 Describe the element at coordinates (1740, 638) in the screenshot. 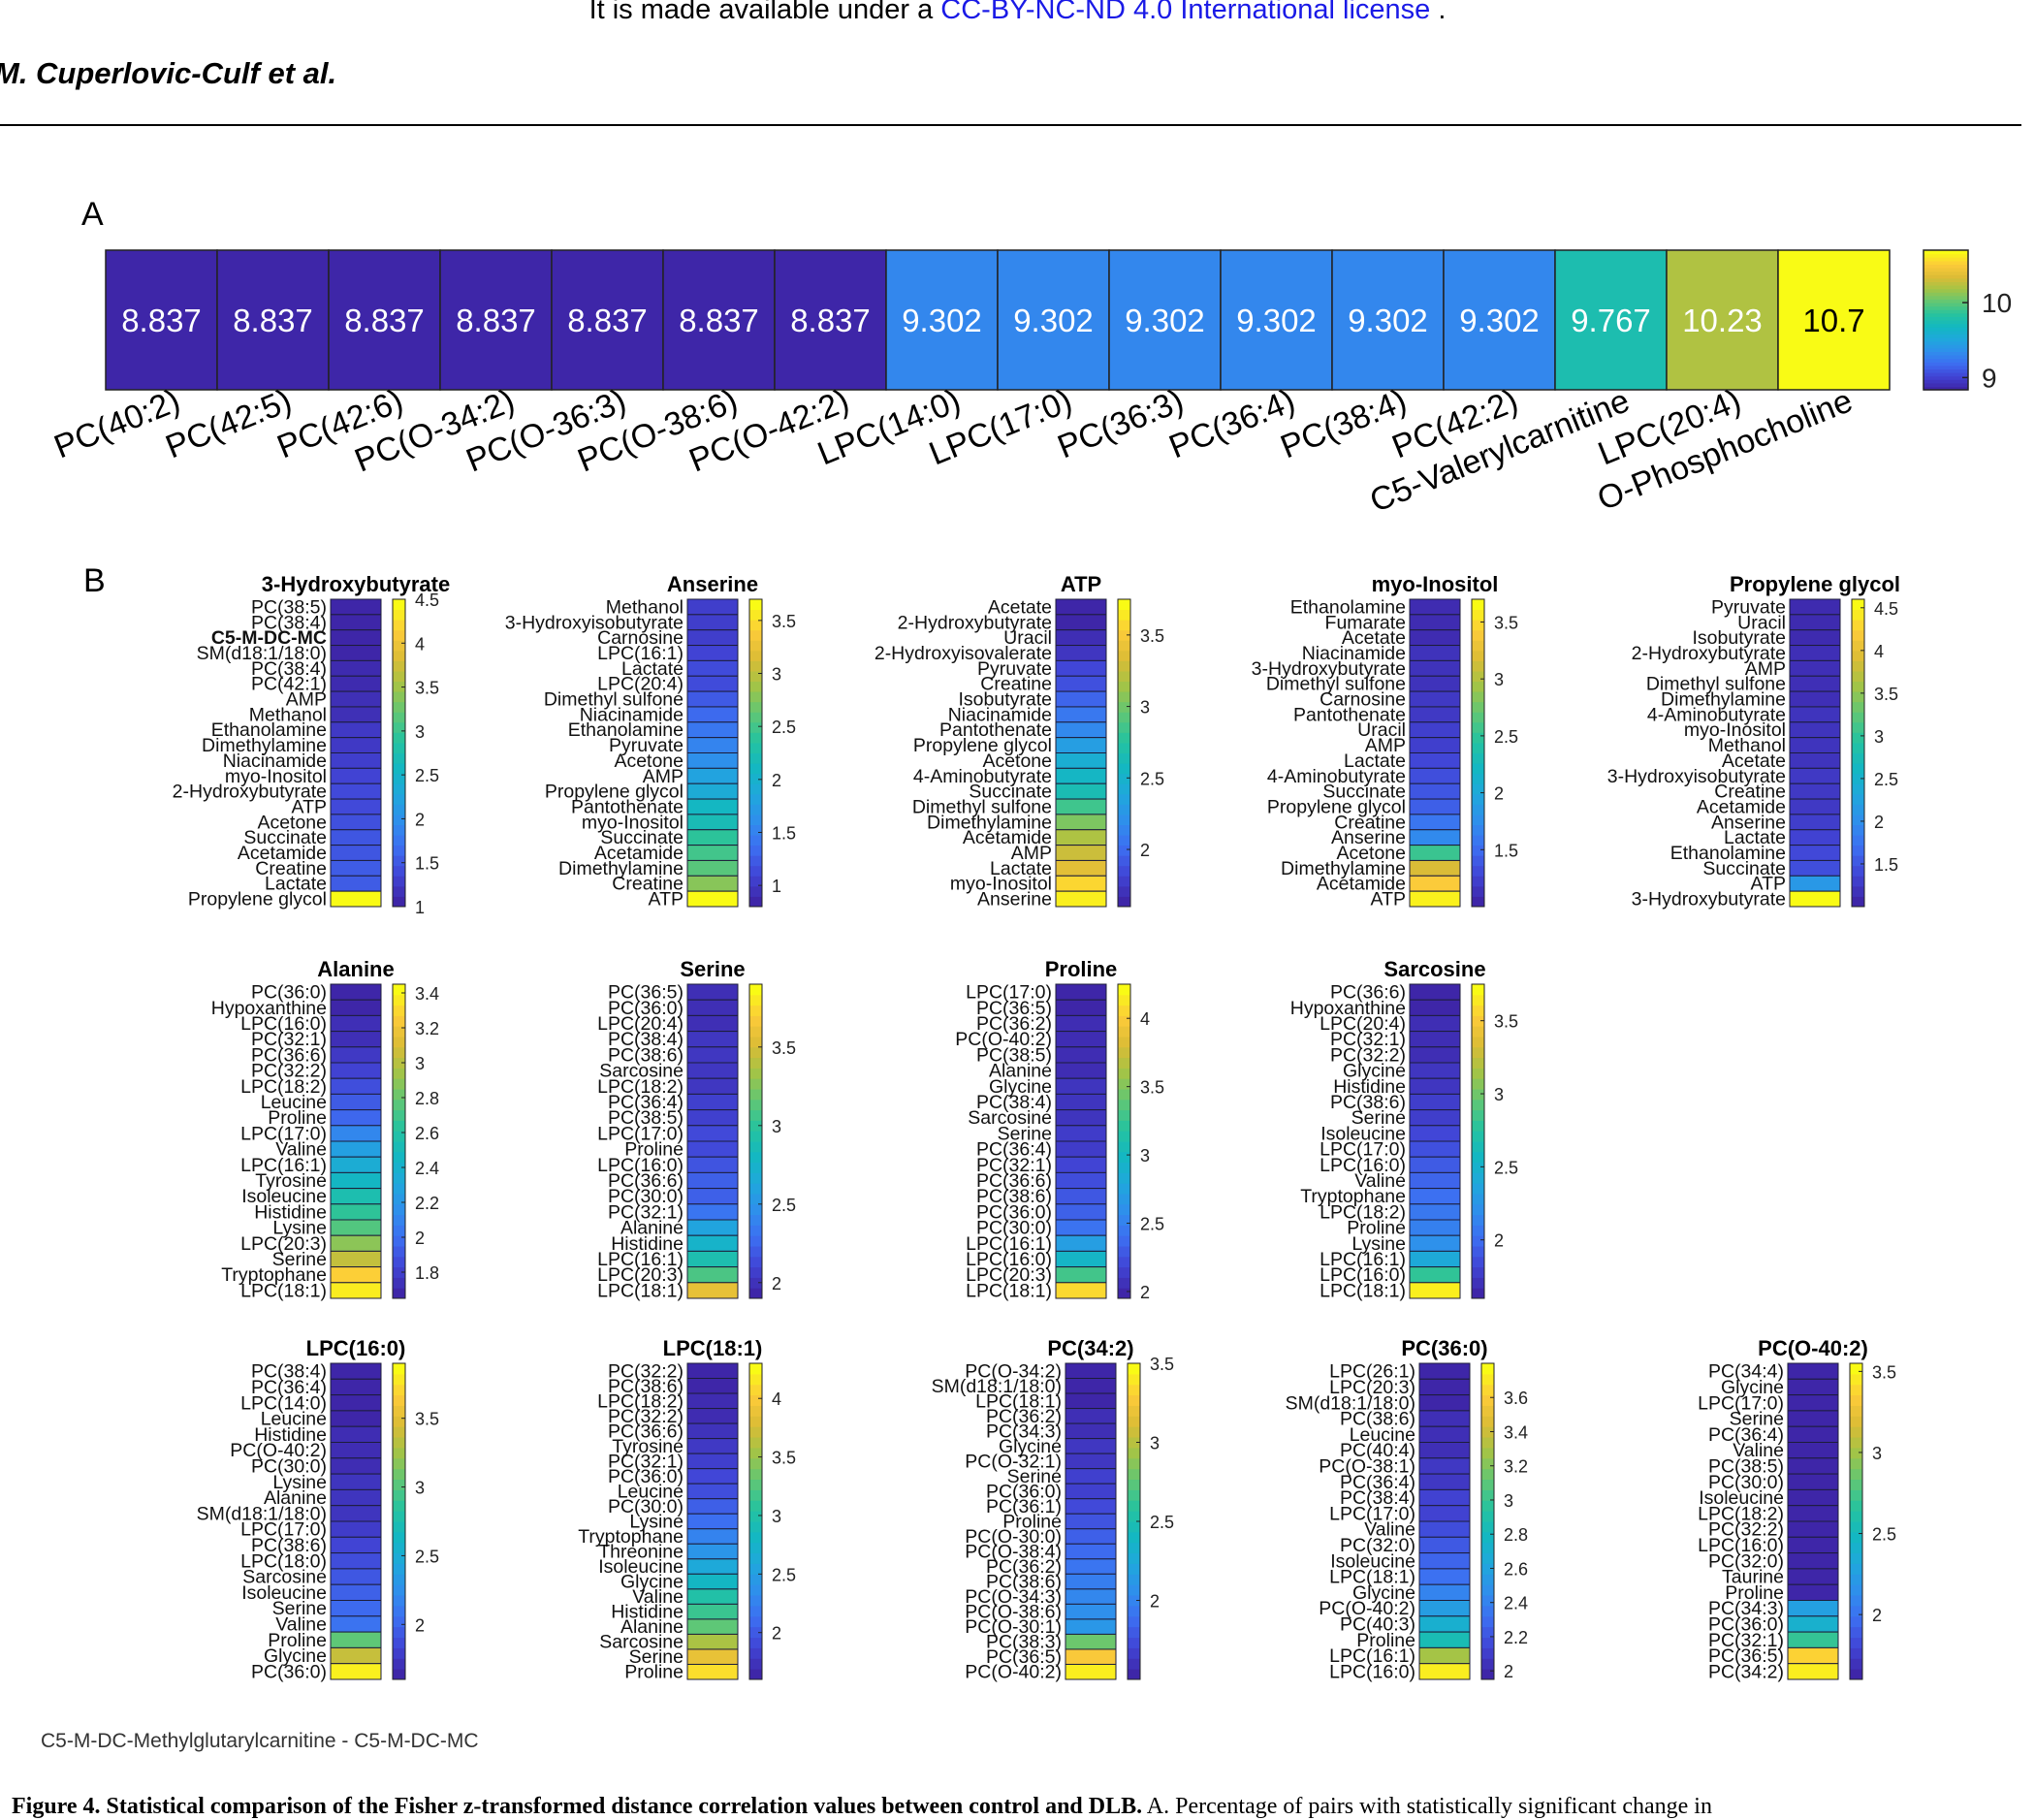

I see `heatmap-row-label: Isobutyrate` at that location.